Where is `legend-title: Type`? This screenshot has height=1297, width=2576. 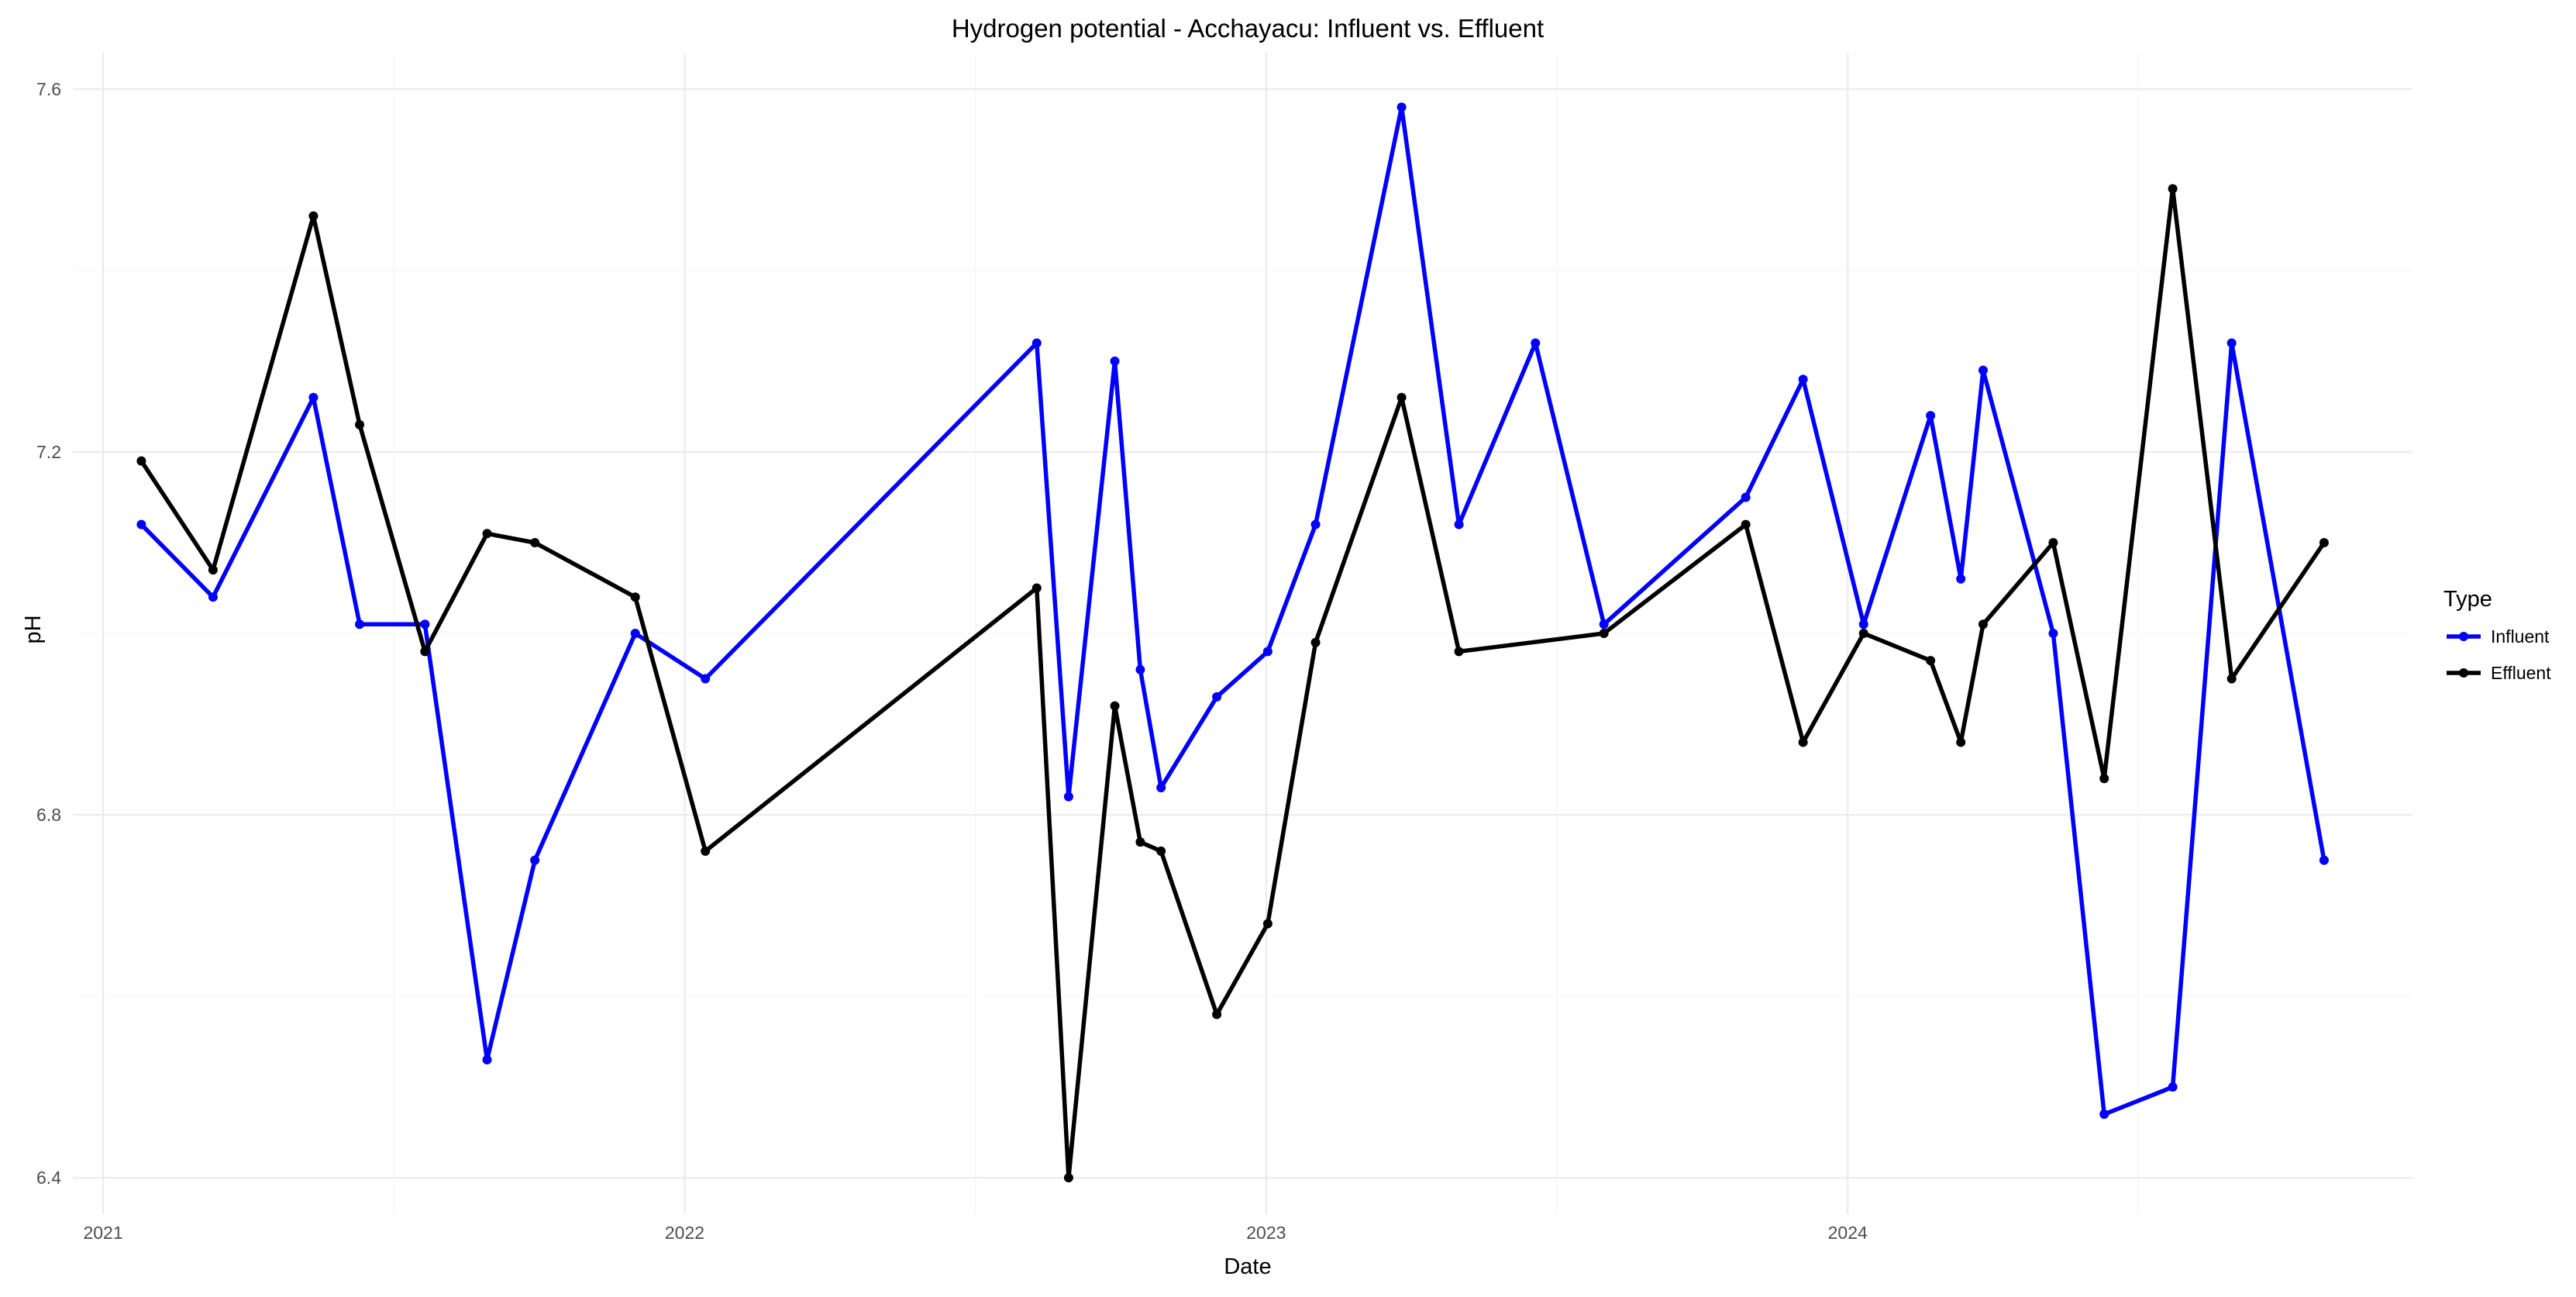
legend-title: Type is located at coordinates (2467, 599).